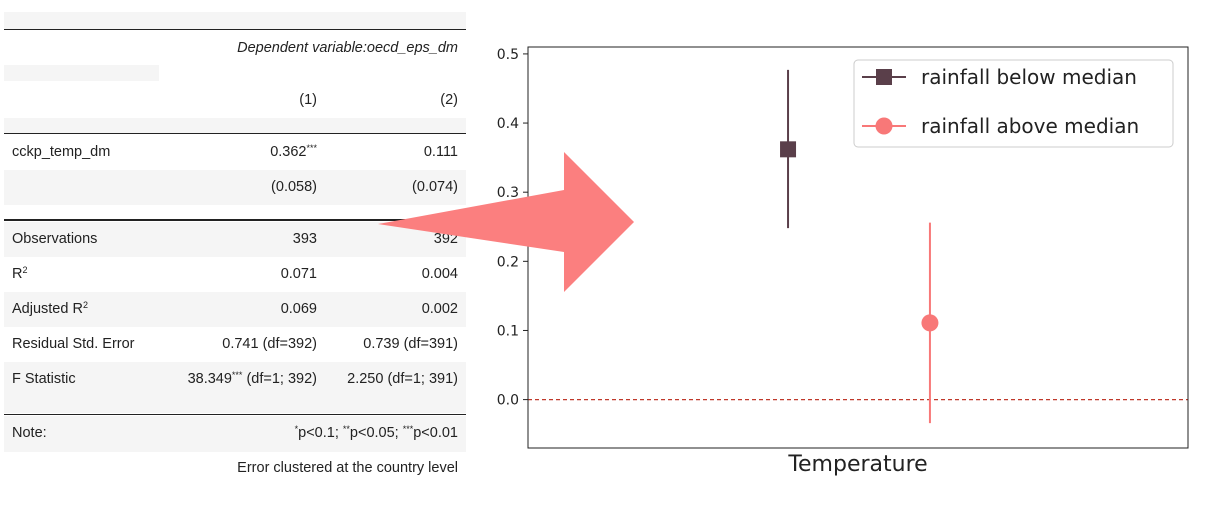 Image resolution: width=1213 pixels, height=505 pixels. Describe the element at coordinates (235, 29) in the screenshot. I see `table-top-rule` at that location.